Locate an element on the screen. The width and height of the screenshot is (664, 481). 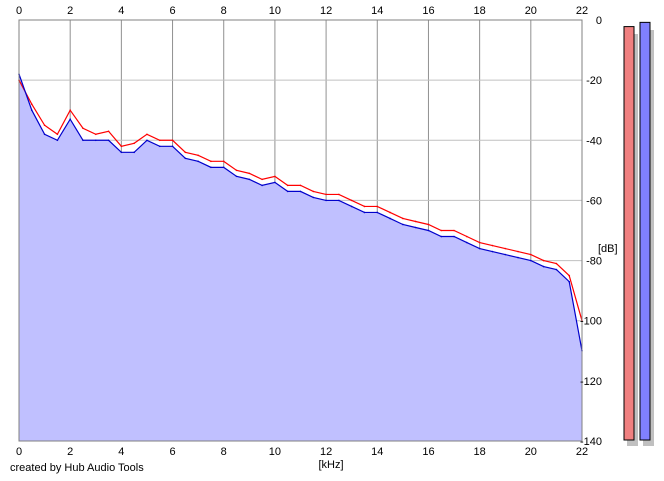
x-tick-label-top: 10 is located at coordinates (275, 11).